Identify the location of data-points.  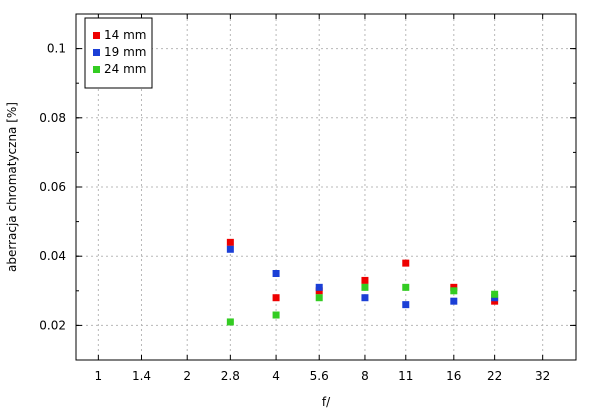
(362, 282).